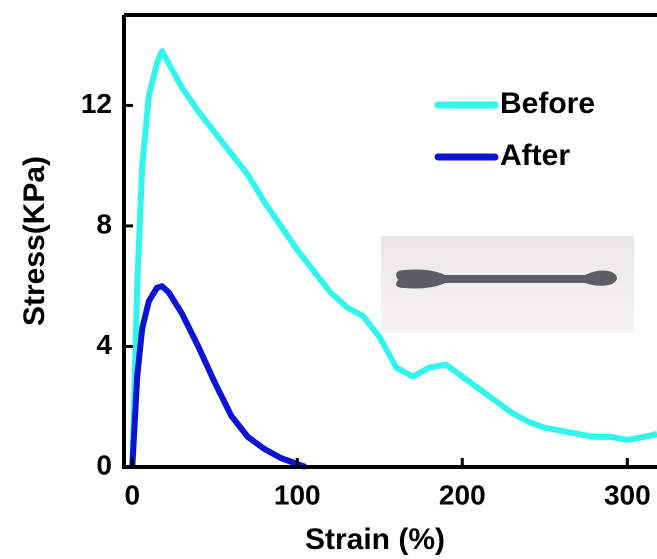 The image size is (657, 559). What do you see at coordinates (547, 103) in the screenshot?
I see `legend-label: Before` at bounding box center [547, 103].